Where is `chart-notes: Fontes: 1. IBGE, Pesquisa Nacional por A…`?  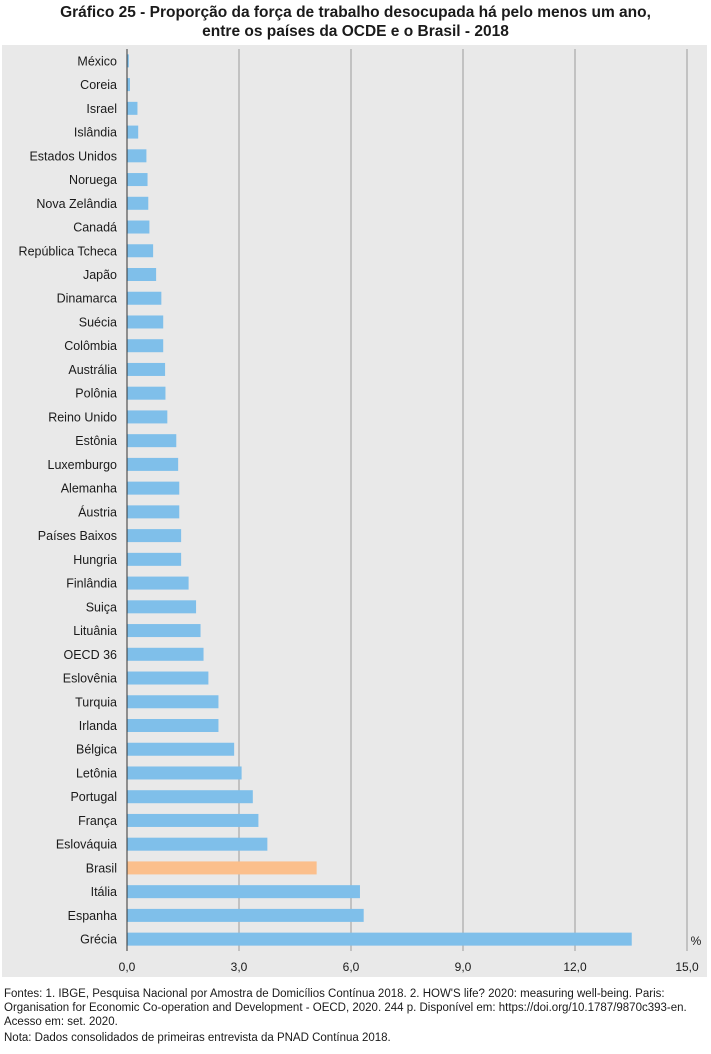
chart-notes: Fontes: 1. IBGE, Pesquisa Nacional por A… is located at coordinates (354, 1016).